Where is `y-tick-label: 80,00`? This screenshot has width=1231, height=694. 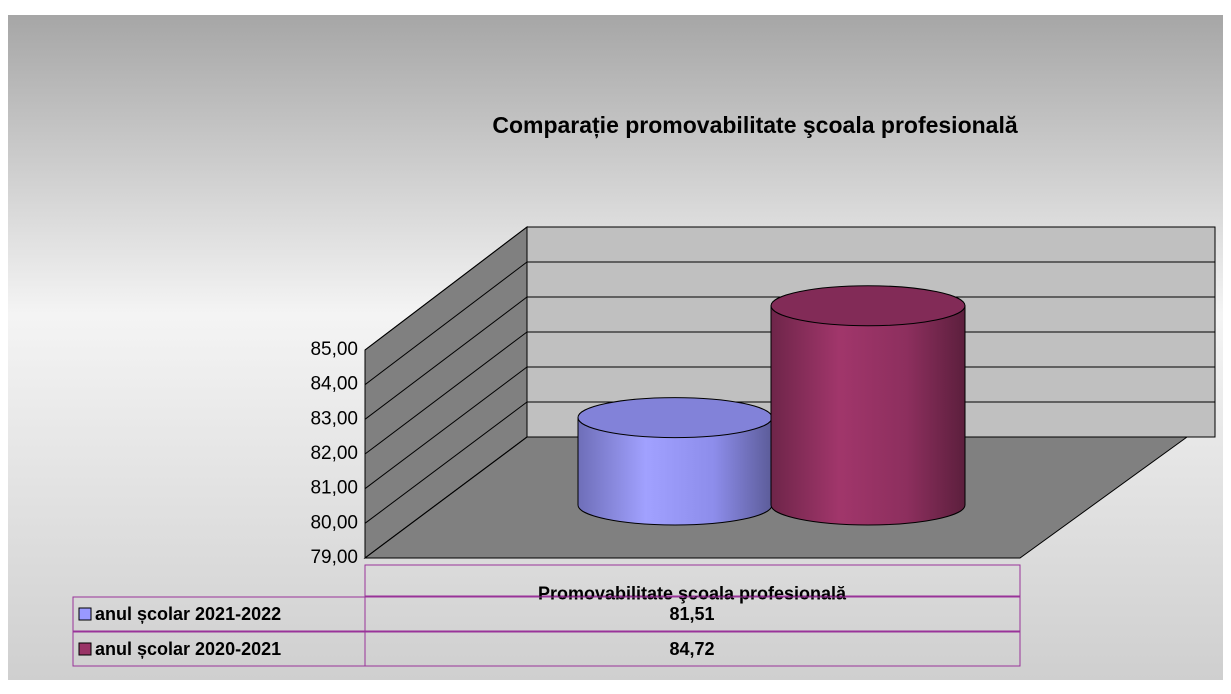 y-tick-label: 80,00 is located at coordinates (334, 522).